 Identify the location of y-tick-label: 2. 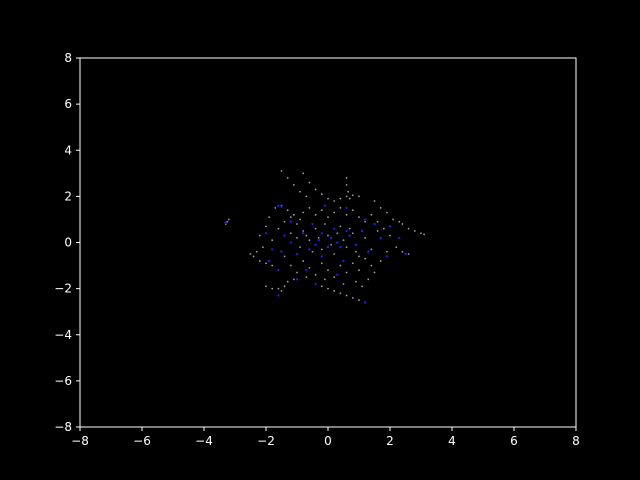
(68, 196).